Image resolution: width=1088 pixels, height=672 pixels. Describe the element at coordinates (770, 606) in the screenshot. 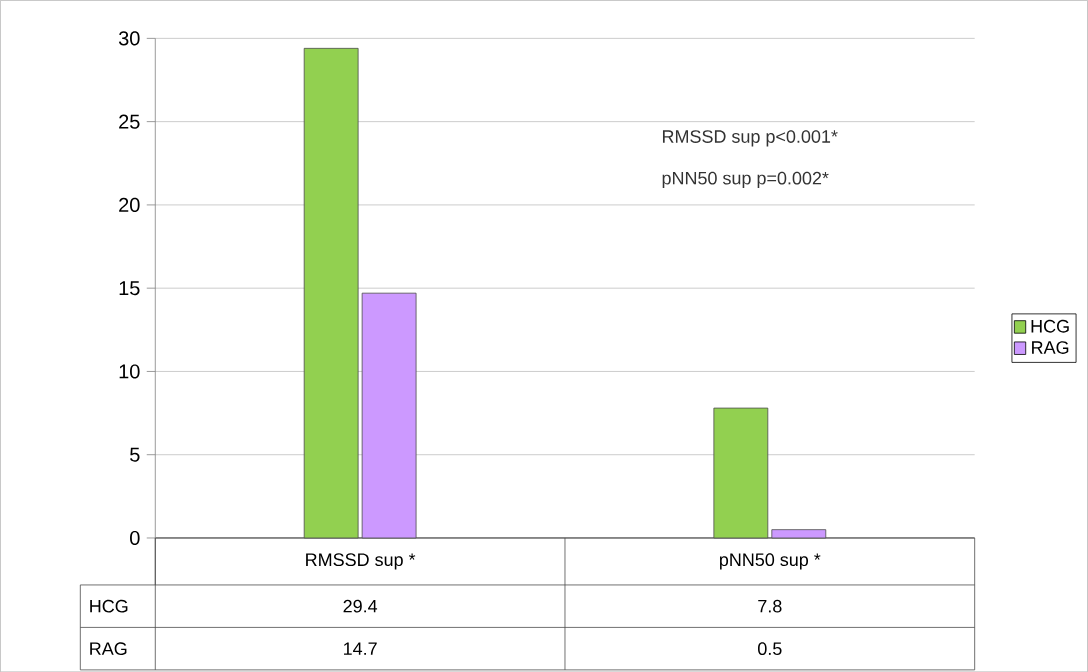

I see `data-label: 7.8` at that location.